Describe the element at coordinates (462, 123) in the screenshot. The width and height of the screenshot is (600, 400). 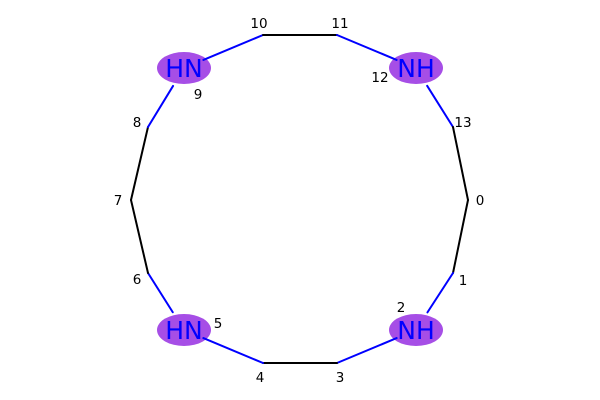
I see `atom-index-13: 13` at that location.